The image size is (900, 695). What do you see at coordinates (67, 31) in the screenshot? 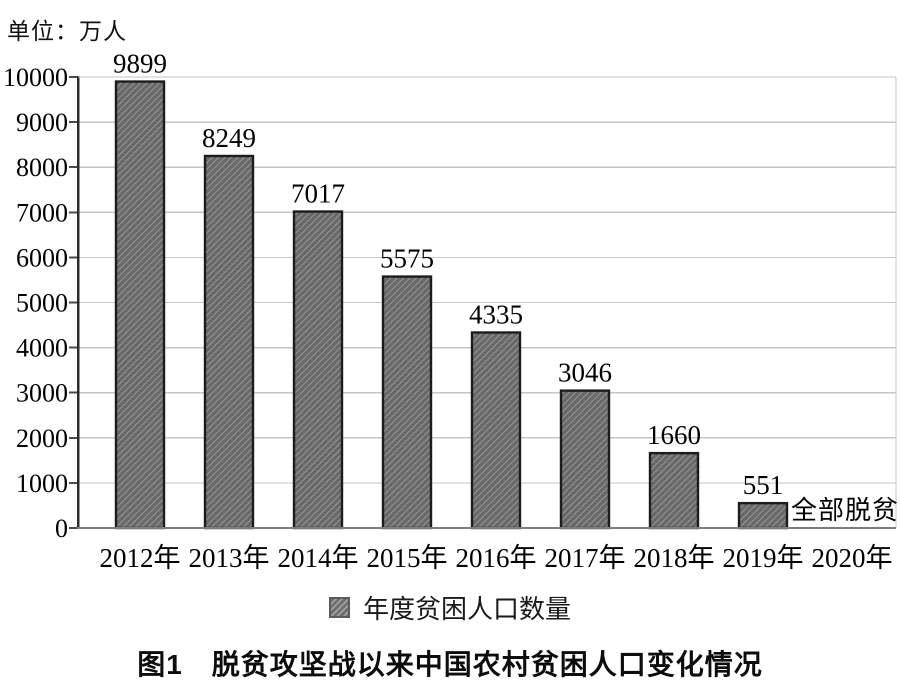
I see `unit-label: 单位：万人` at bounding box center [67, 31].